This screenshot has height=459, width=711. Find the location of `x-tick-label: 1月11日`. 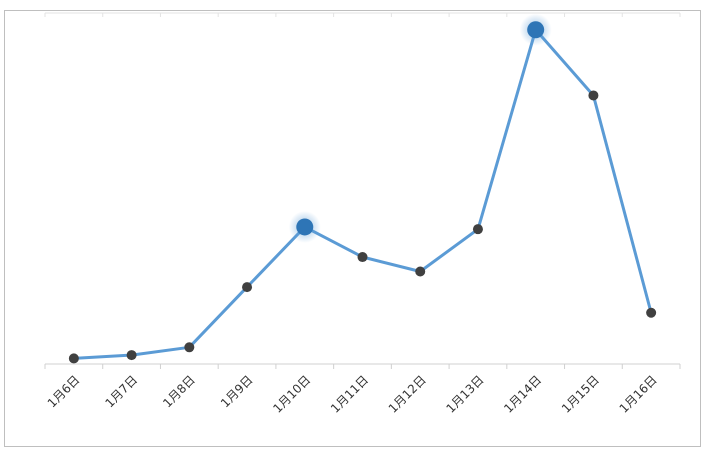

x-tick-label: 1月11日 is located at coordinates (349, 394).